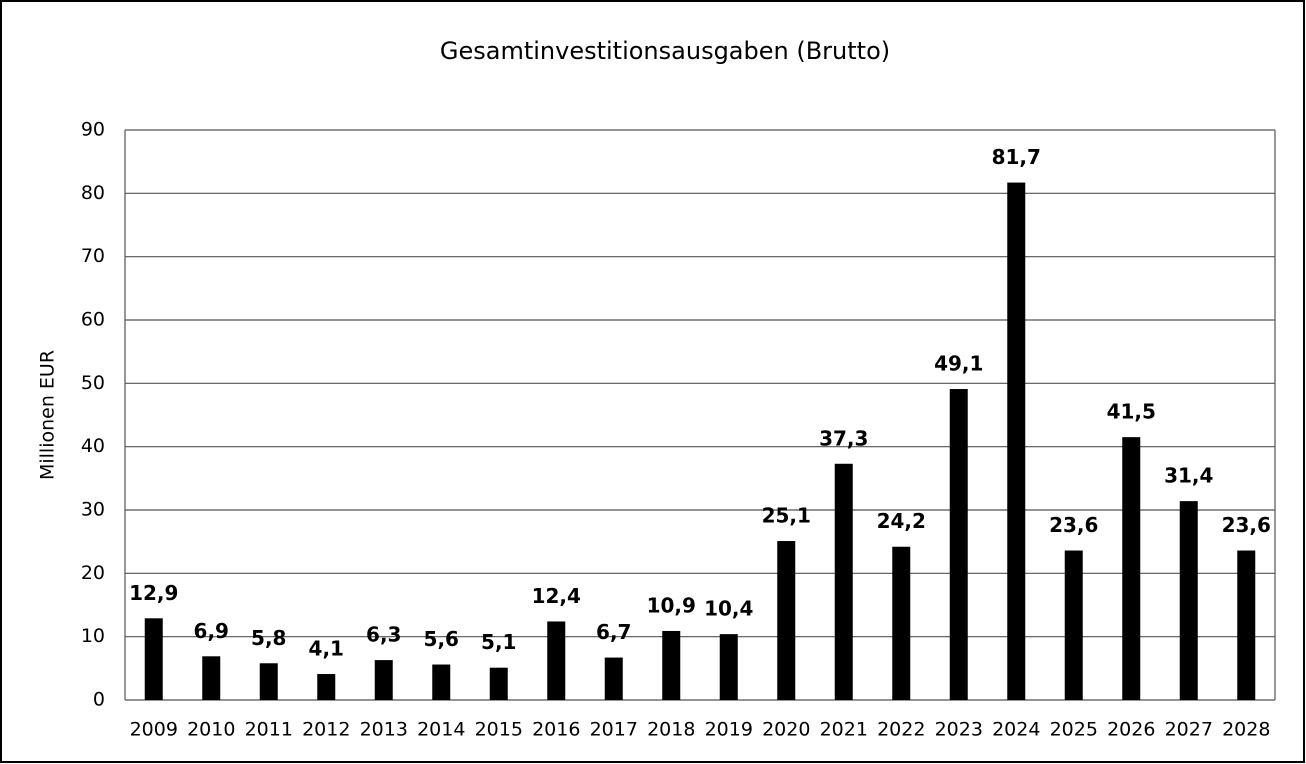 The image size is (1306, 764). I want to click on value-label: 6,3, so click(383, 635).